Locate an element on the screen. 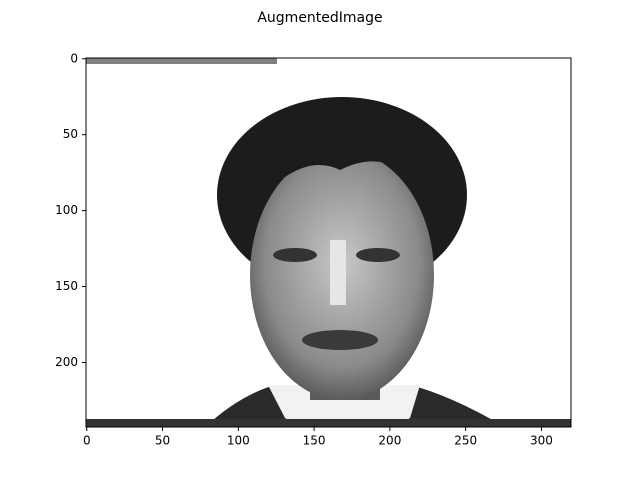 This screenshot has height=480, width=640. y-tick-label: 50 is located at coordinates (70, 134).